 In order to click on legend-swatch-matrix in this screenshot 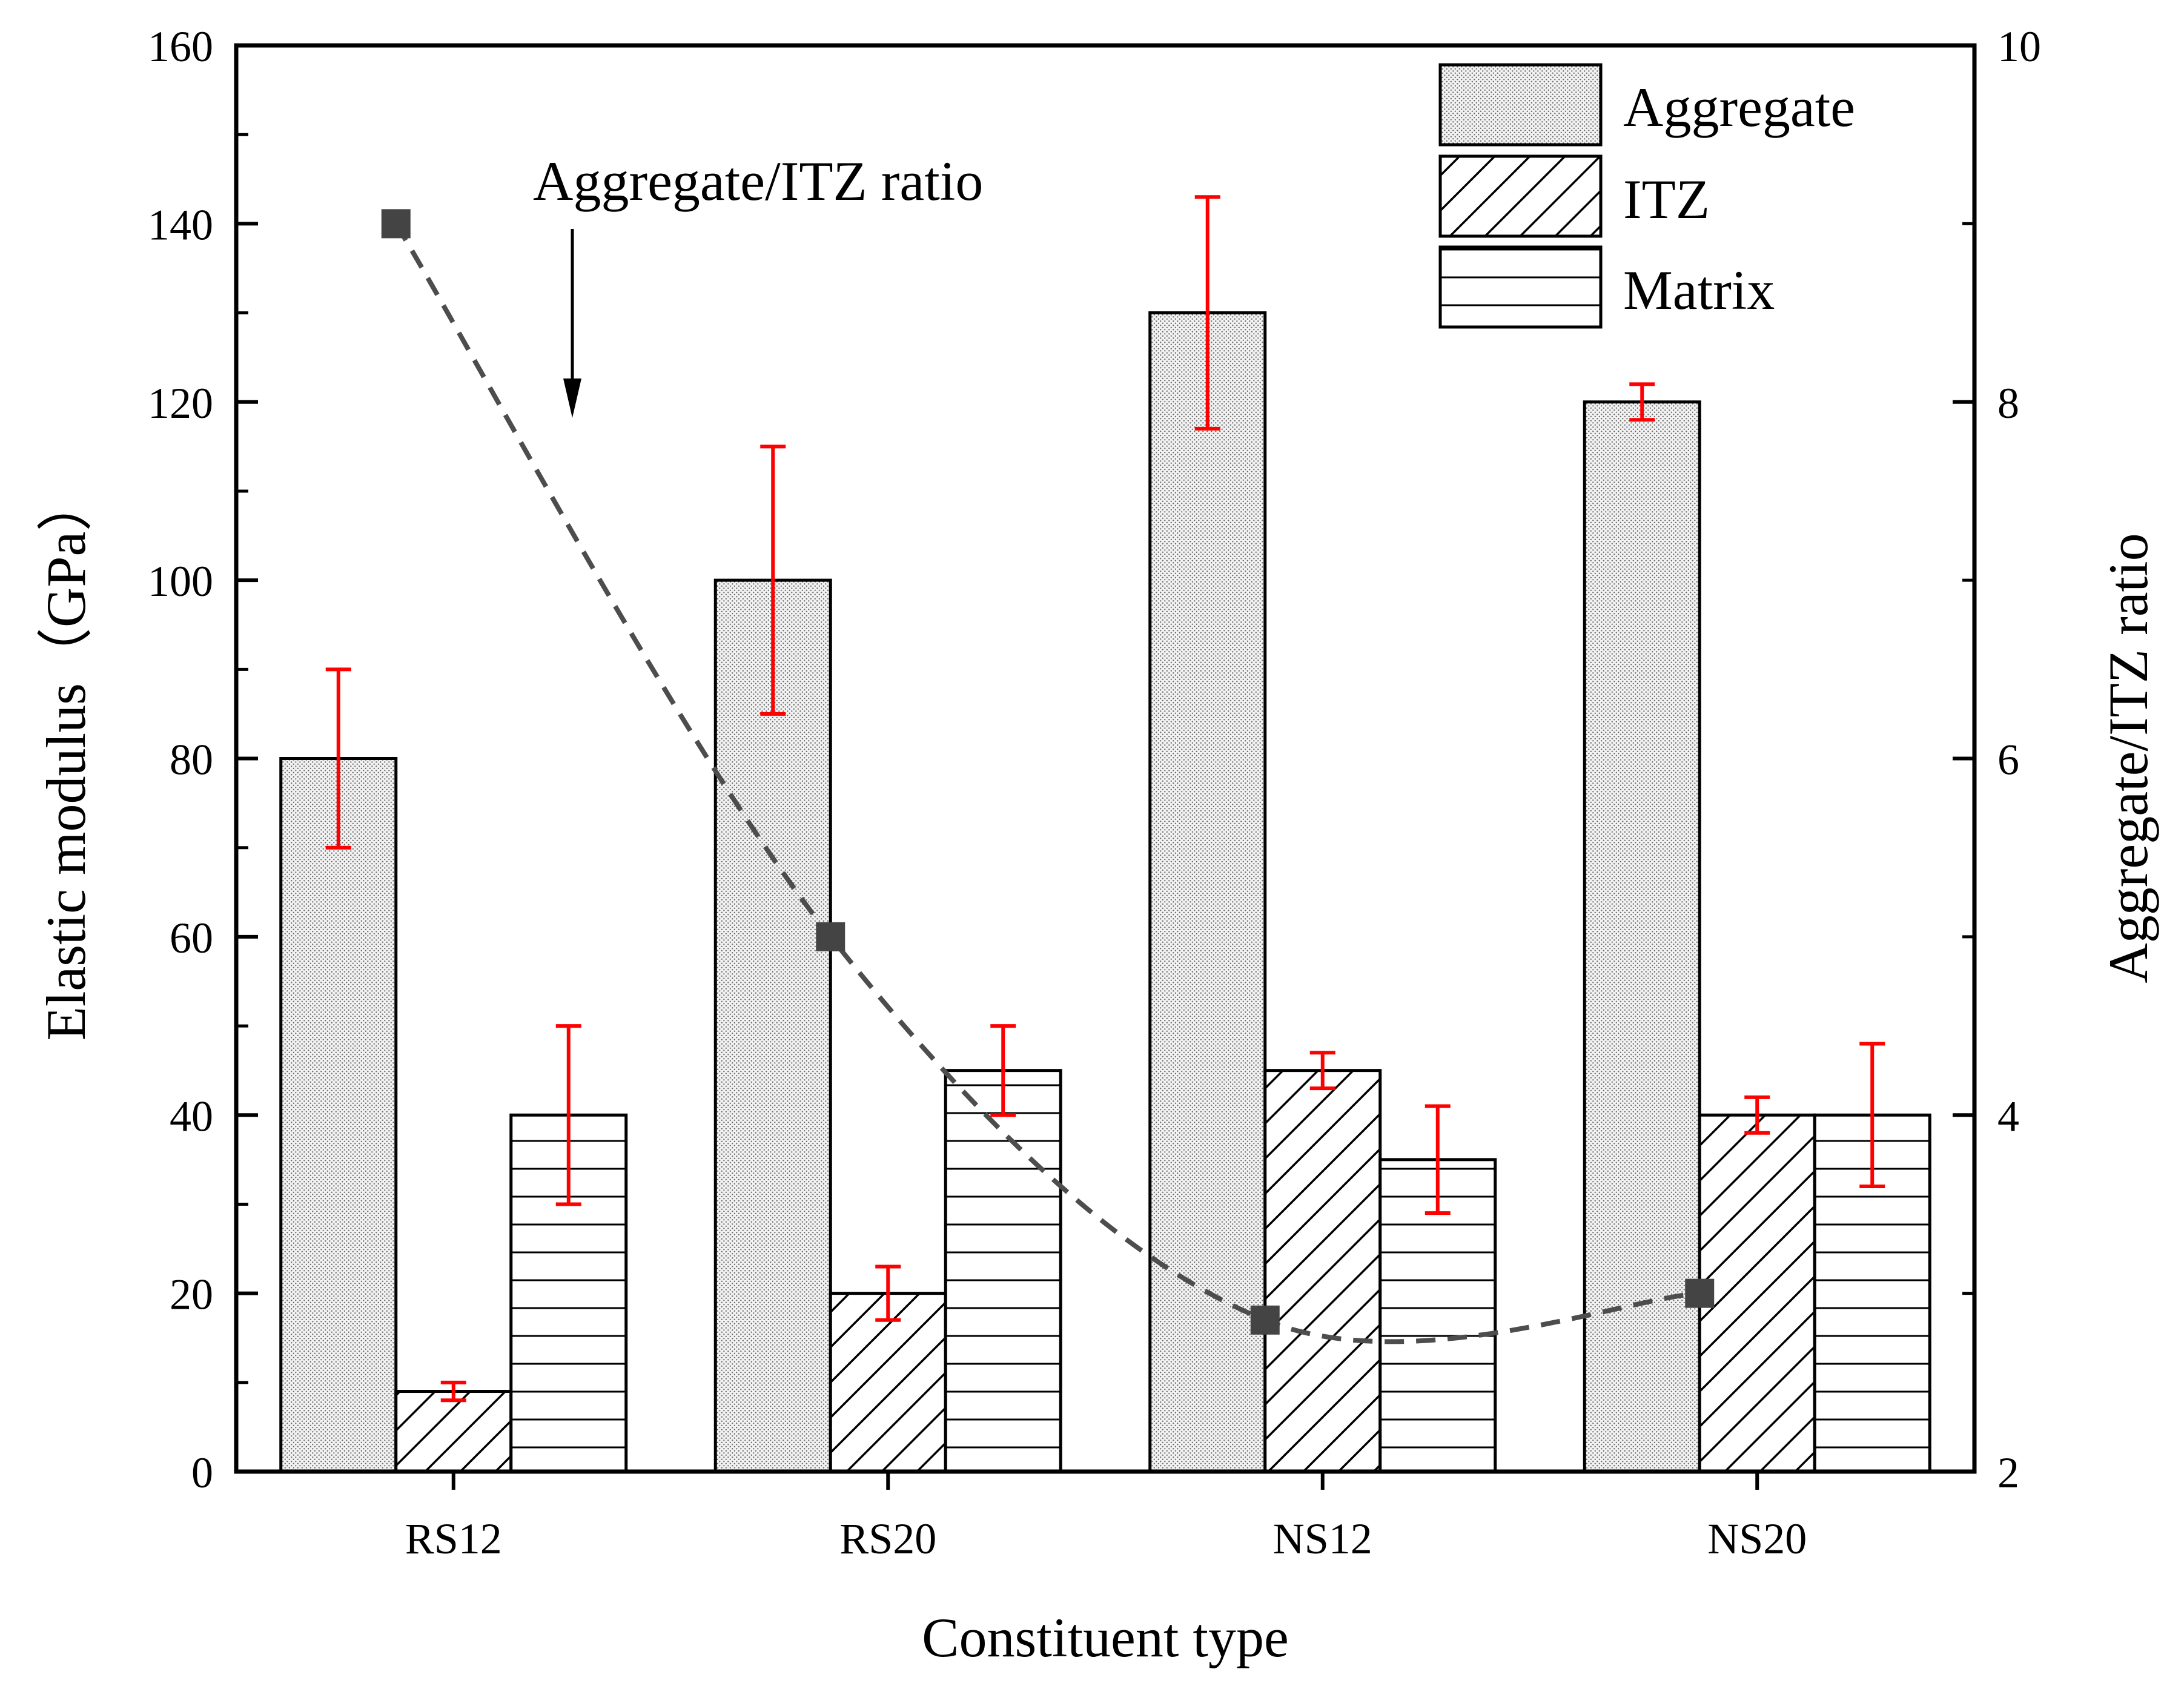, I will do `click(1520, 287)`.